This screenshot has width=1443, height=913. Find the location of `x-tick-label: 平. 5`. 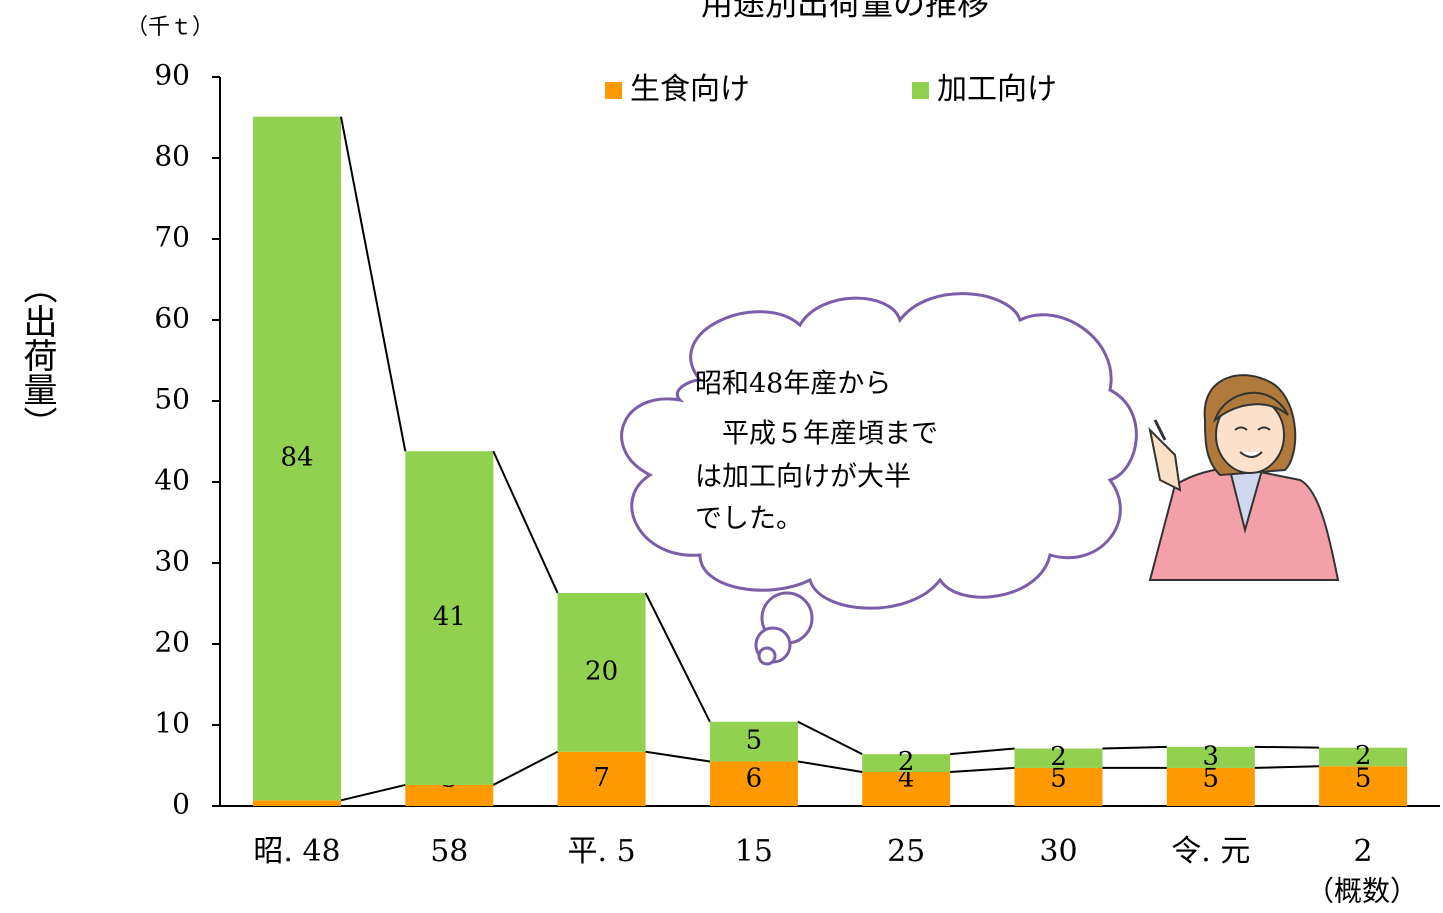

x-tick-label: 平. 5 is located at coordinates (602, 851).